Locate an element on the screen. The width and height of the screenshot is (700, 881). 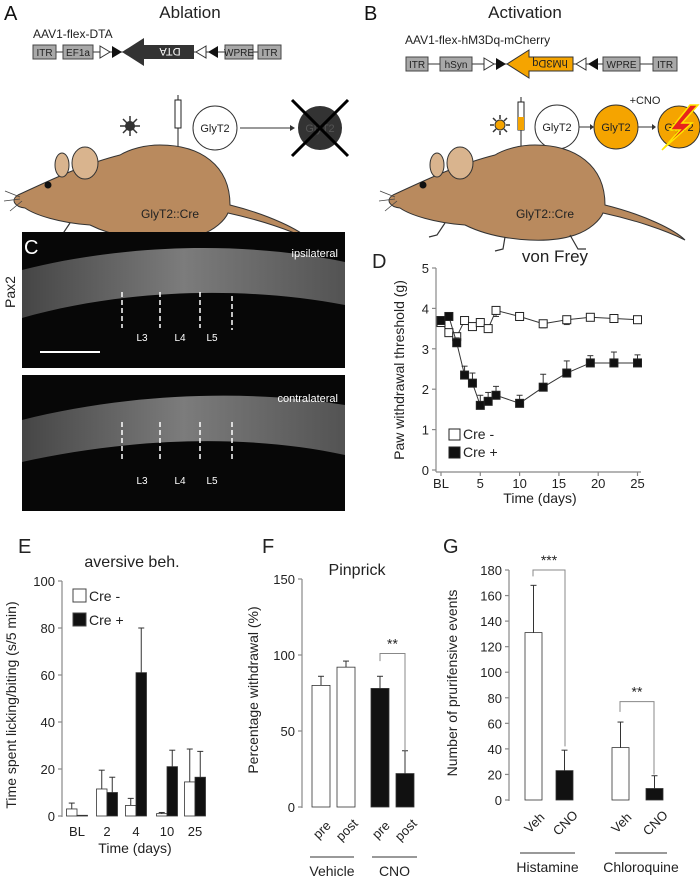
hm3dq-arrow is located at coordinates (540, 64).